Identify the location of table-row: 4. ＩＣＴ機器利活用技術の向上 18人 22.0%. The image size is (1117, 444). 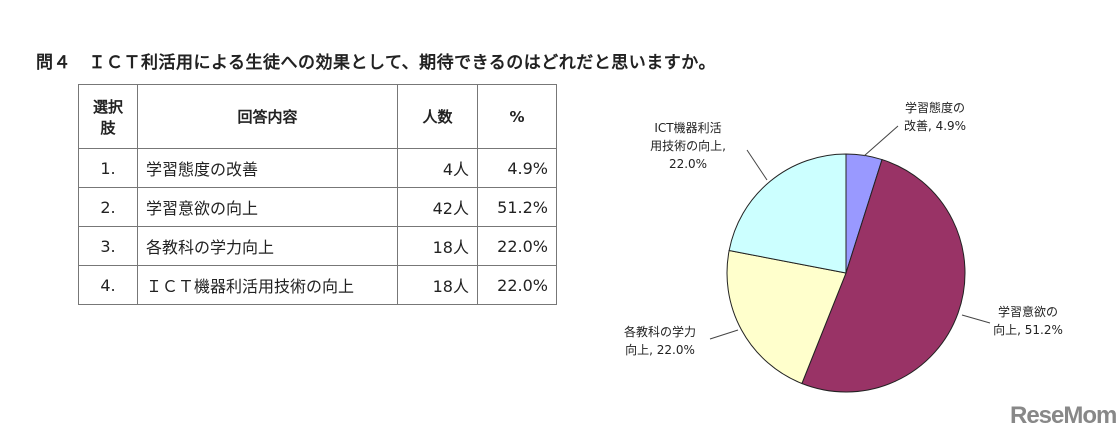
(317, 285).